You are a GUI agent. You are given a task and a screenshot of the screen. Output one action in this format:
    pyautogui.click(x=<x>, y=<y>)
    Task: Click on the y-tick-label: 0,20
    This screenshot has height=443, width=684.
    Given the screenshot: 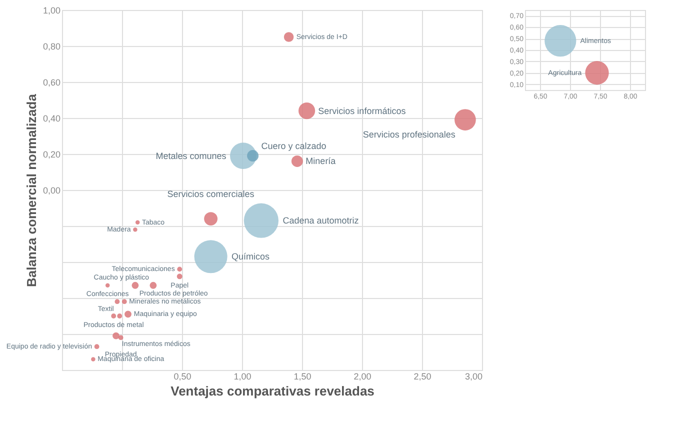 What is the action you would take?
    pyautogui.click(x=51, y=155)
    